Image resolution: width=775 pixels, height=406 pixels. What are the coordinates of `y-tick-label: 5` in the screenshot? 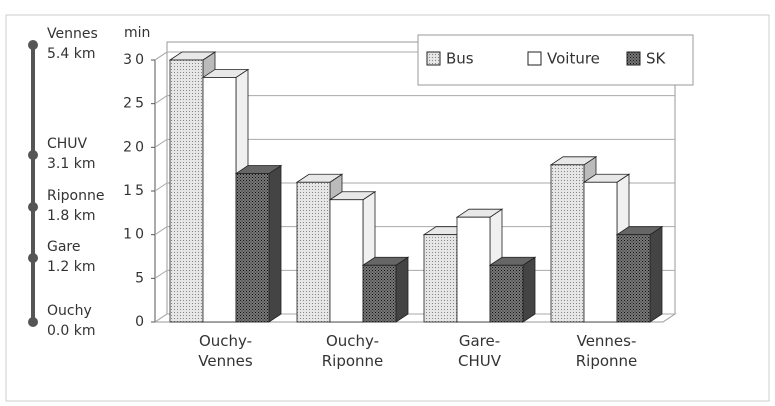 It's located at (141, 278).